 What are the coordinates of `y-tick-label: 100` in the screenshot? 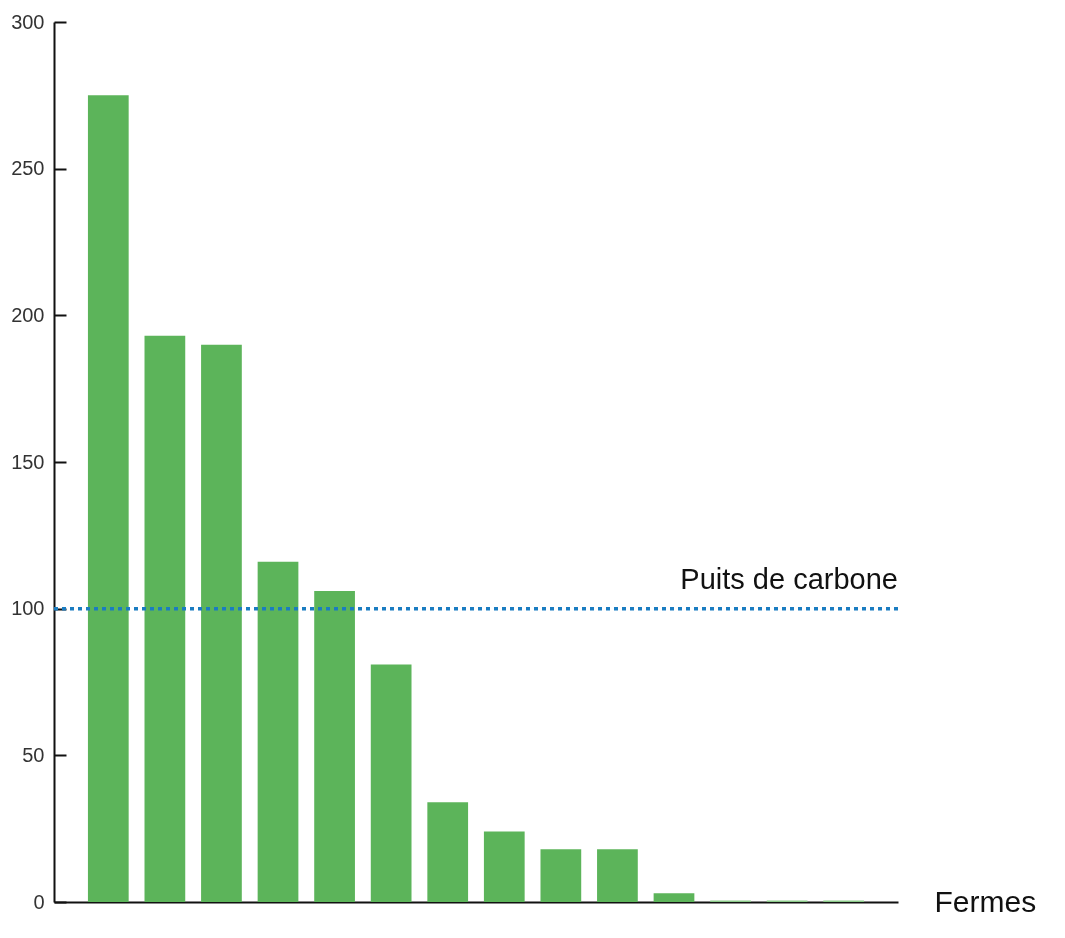 It's located at (28, 608).